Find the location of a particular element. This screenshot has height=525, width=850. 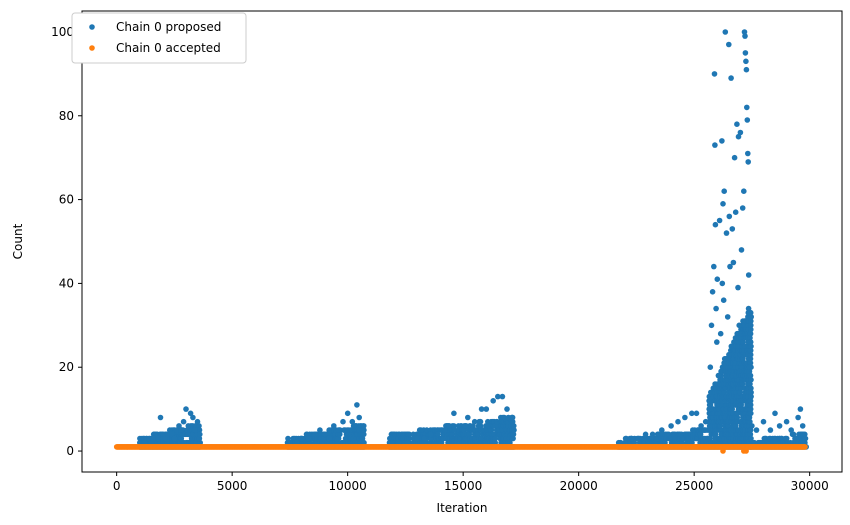

x-axis: 0 5000 10000 15000 20000 25000 30000 is located at coordinates (471, 482).